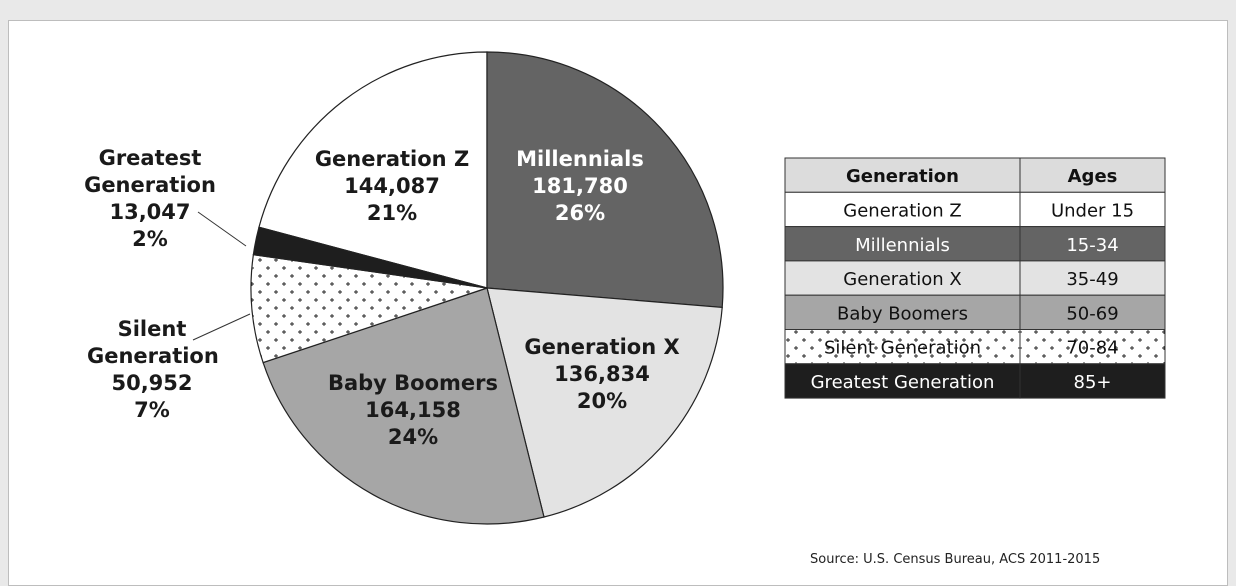 The height and width of the screenshot is (586, 1236). What do you see at coordinates (580, 159) in the screenshot?
I see `slice-name: Millennials` at bounding box center [580, 159].